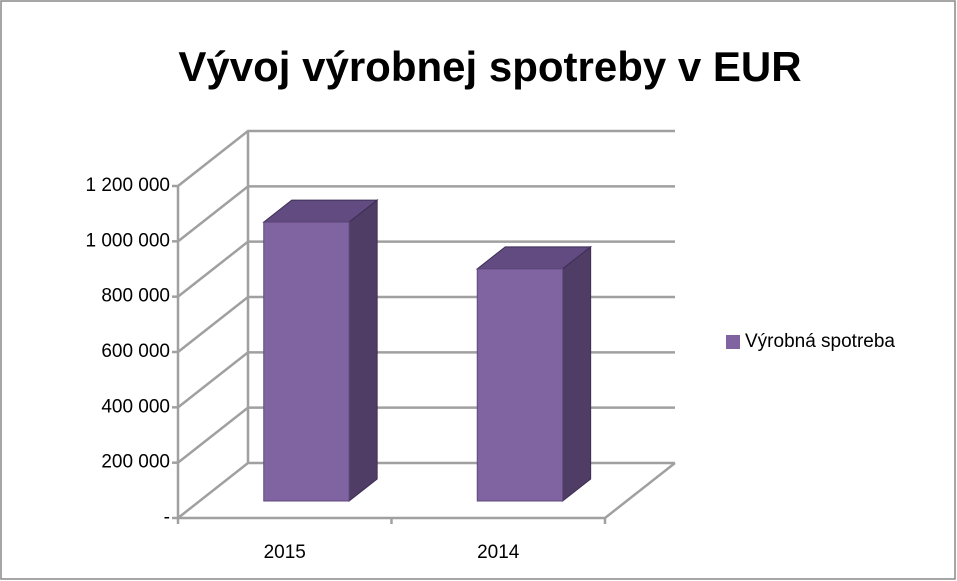 Image resolution: width=957 pixels, height=581 pixels. What do you see at coordinates (135, 462) in the screenshot?
I see `y-tick-label: 200 000` at bounding box center [135, 462].